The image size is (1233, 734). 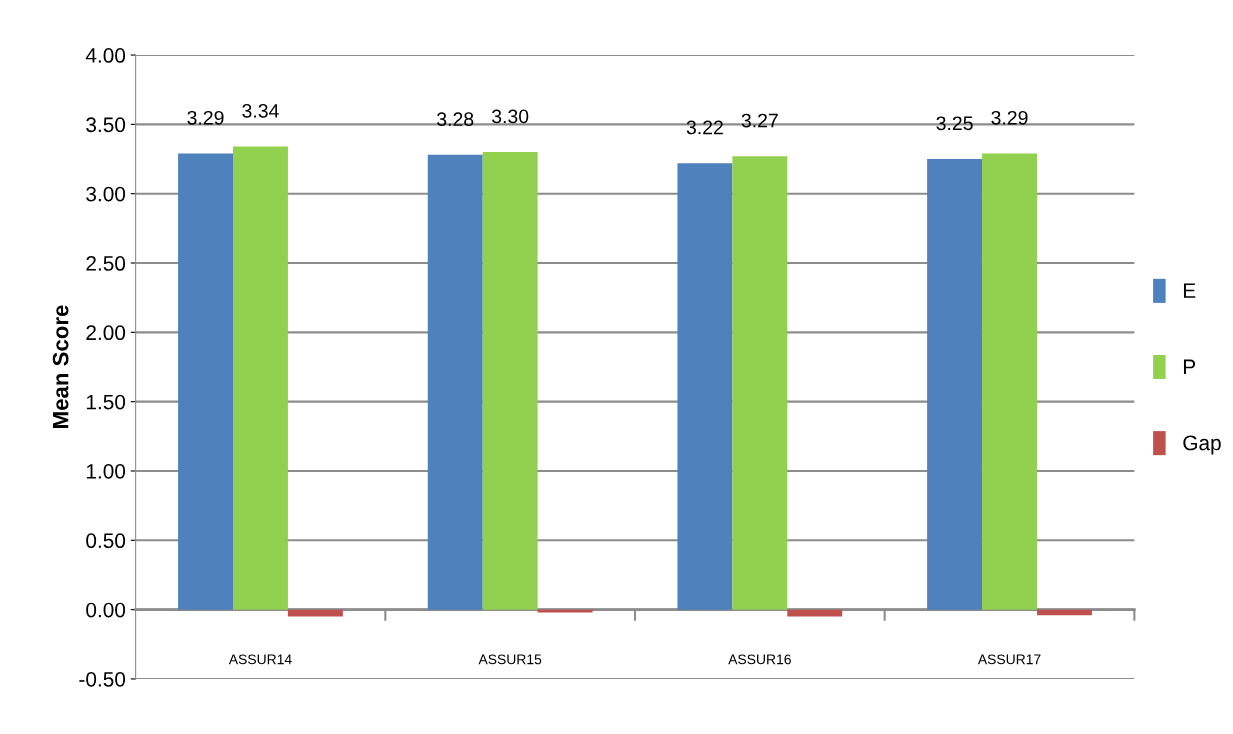 What do you see at coordinates (106, 471) in the screenshot?
I see `y-tick-label: 1.00` at bounding box center [106, 471].